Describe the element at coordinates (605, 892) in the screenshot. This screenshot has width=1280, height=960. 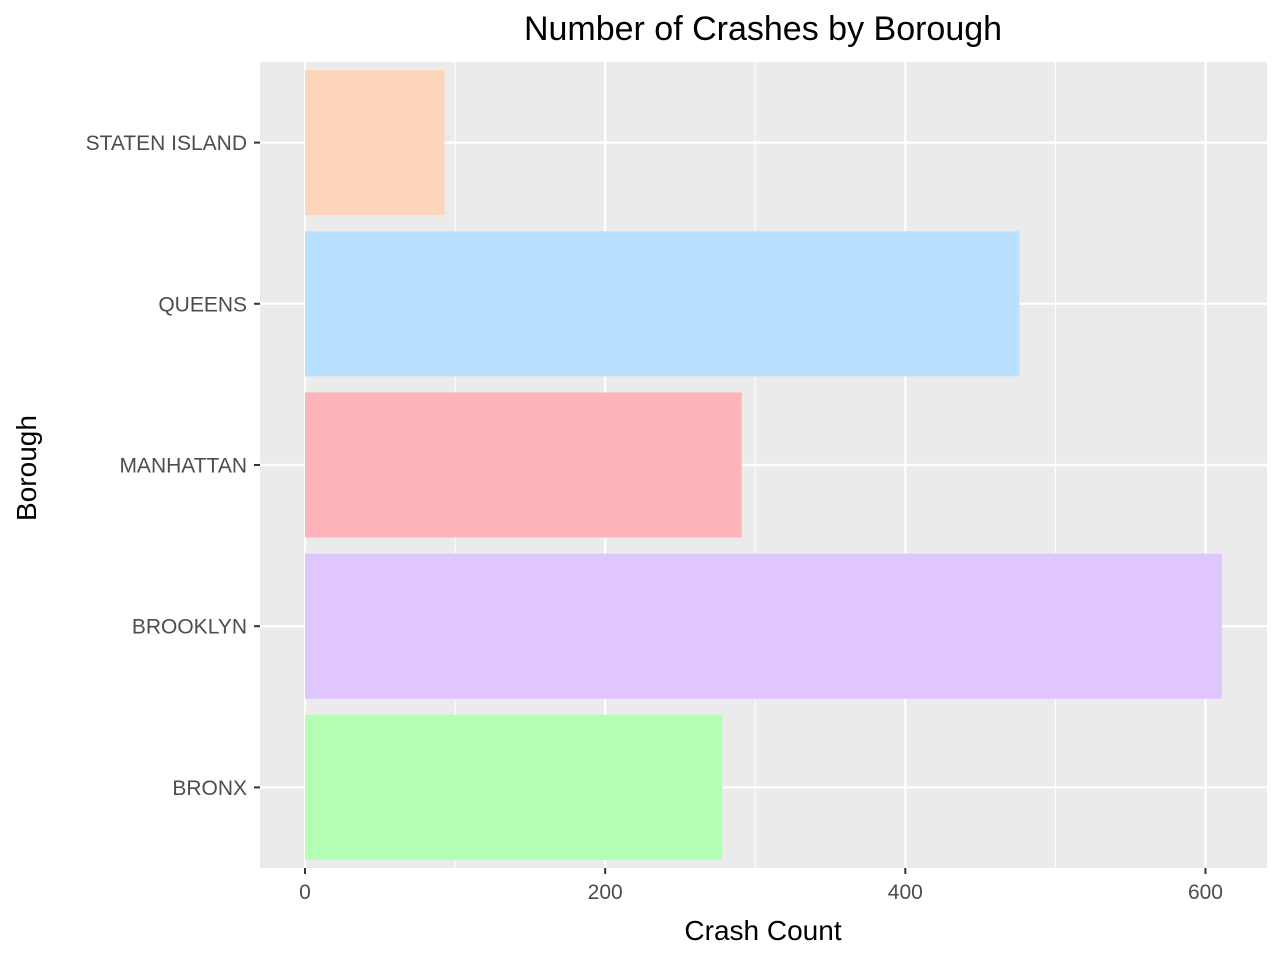
I see `x-tick-label: 200` at that location.